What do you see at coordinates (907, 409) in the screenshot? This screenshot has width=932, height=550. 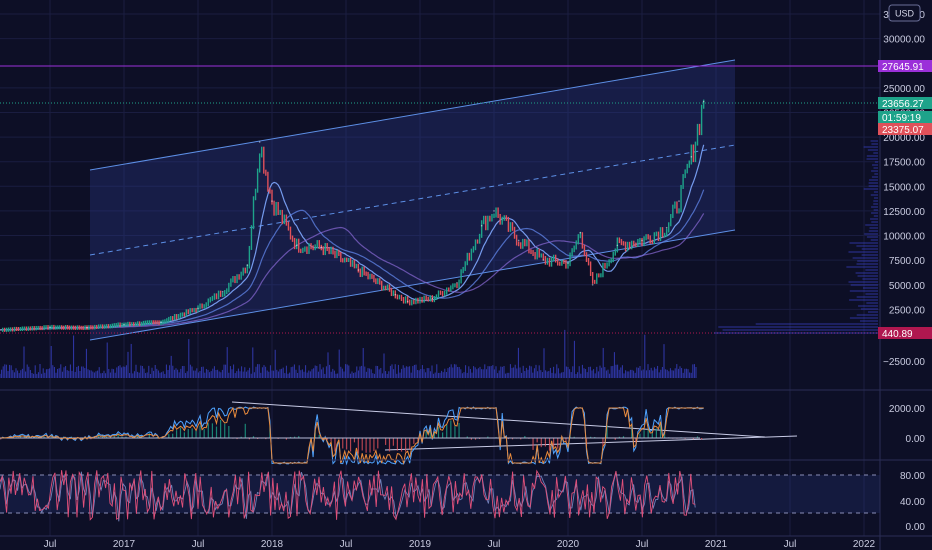 I see `macd-tick-label: 2000.00` at bounding box center [907, 409].